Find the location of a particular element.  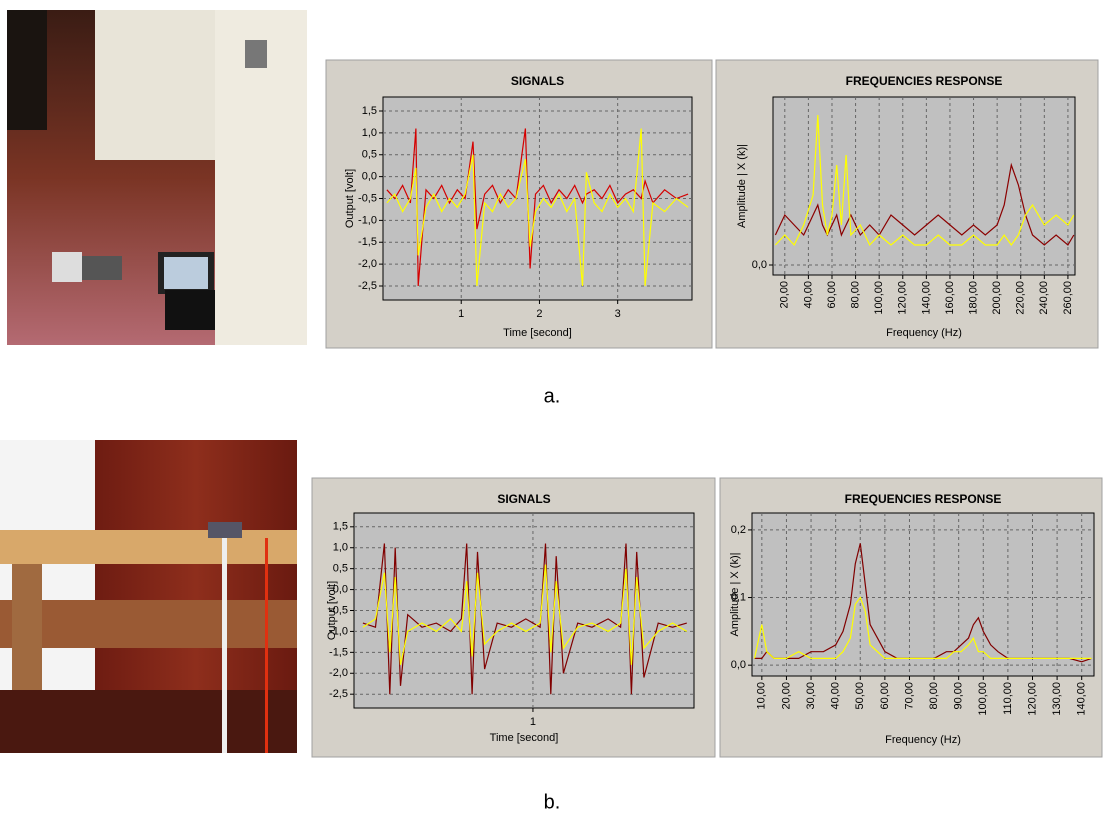

x-tick-label: 260,00 is located at coordinates (1068, 298).